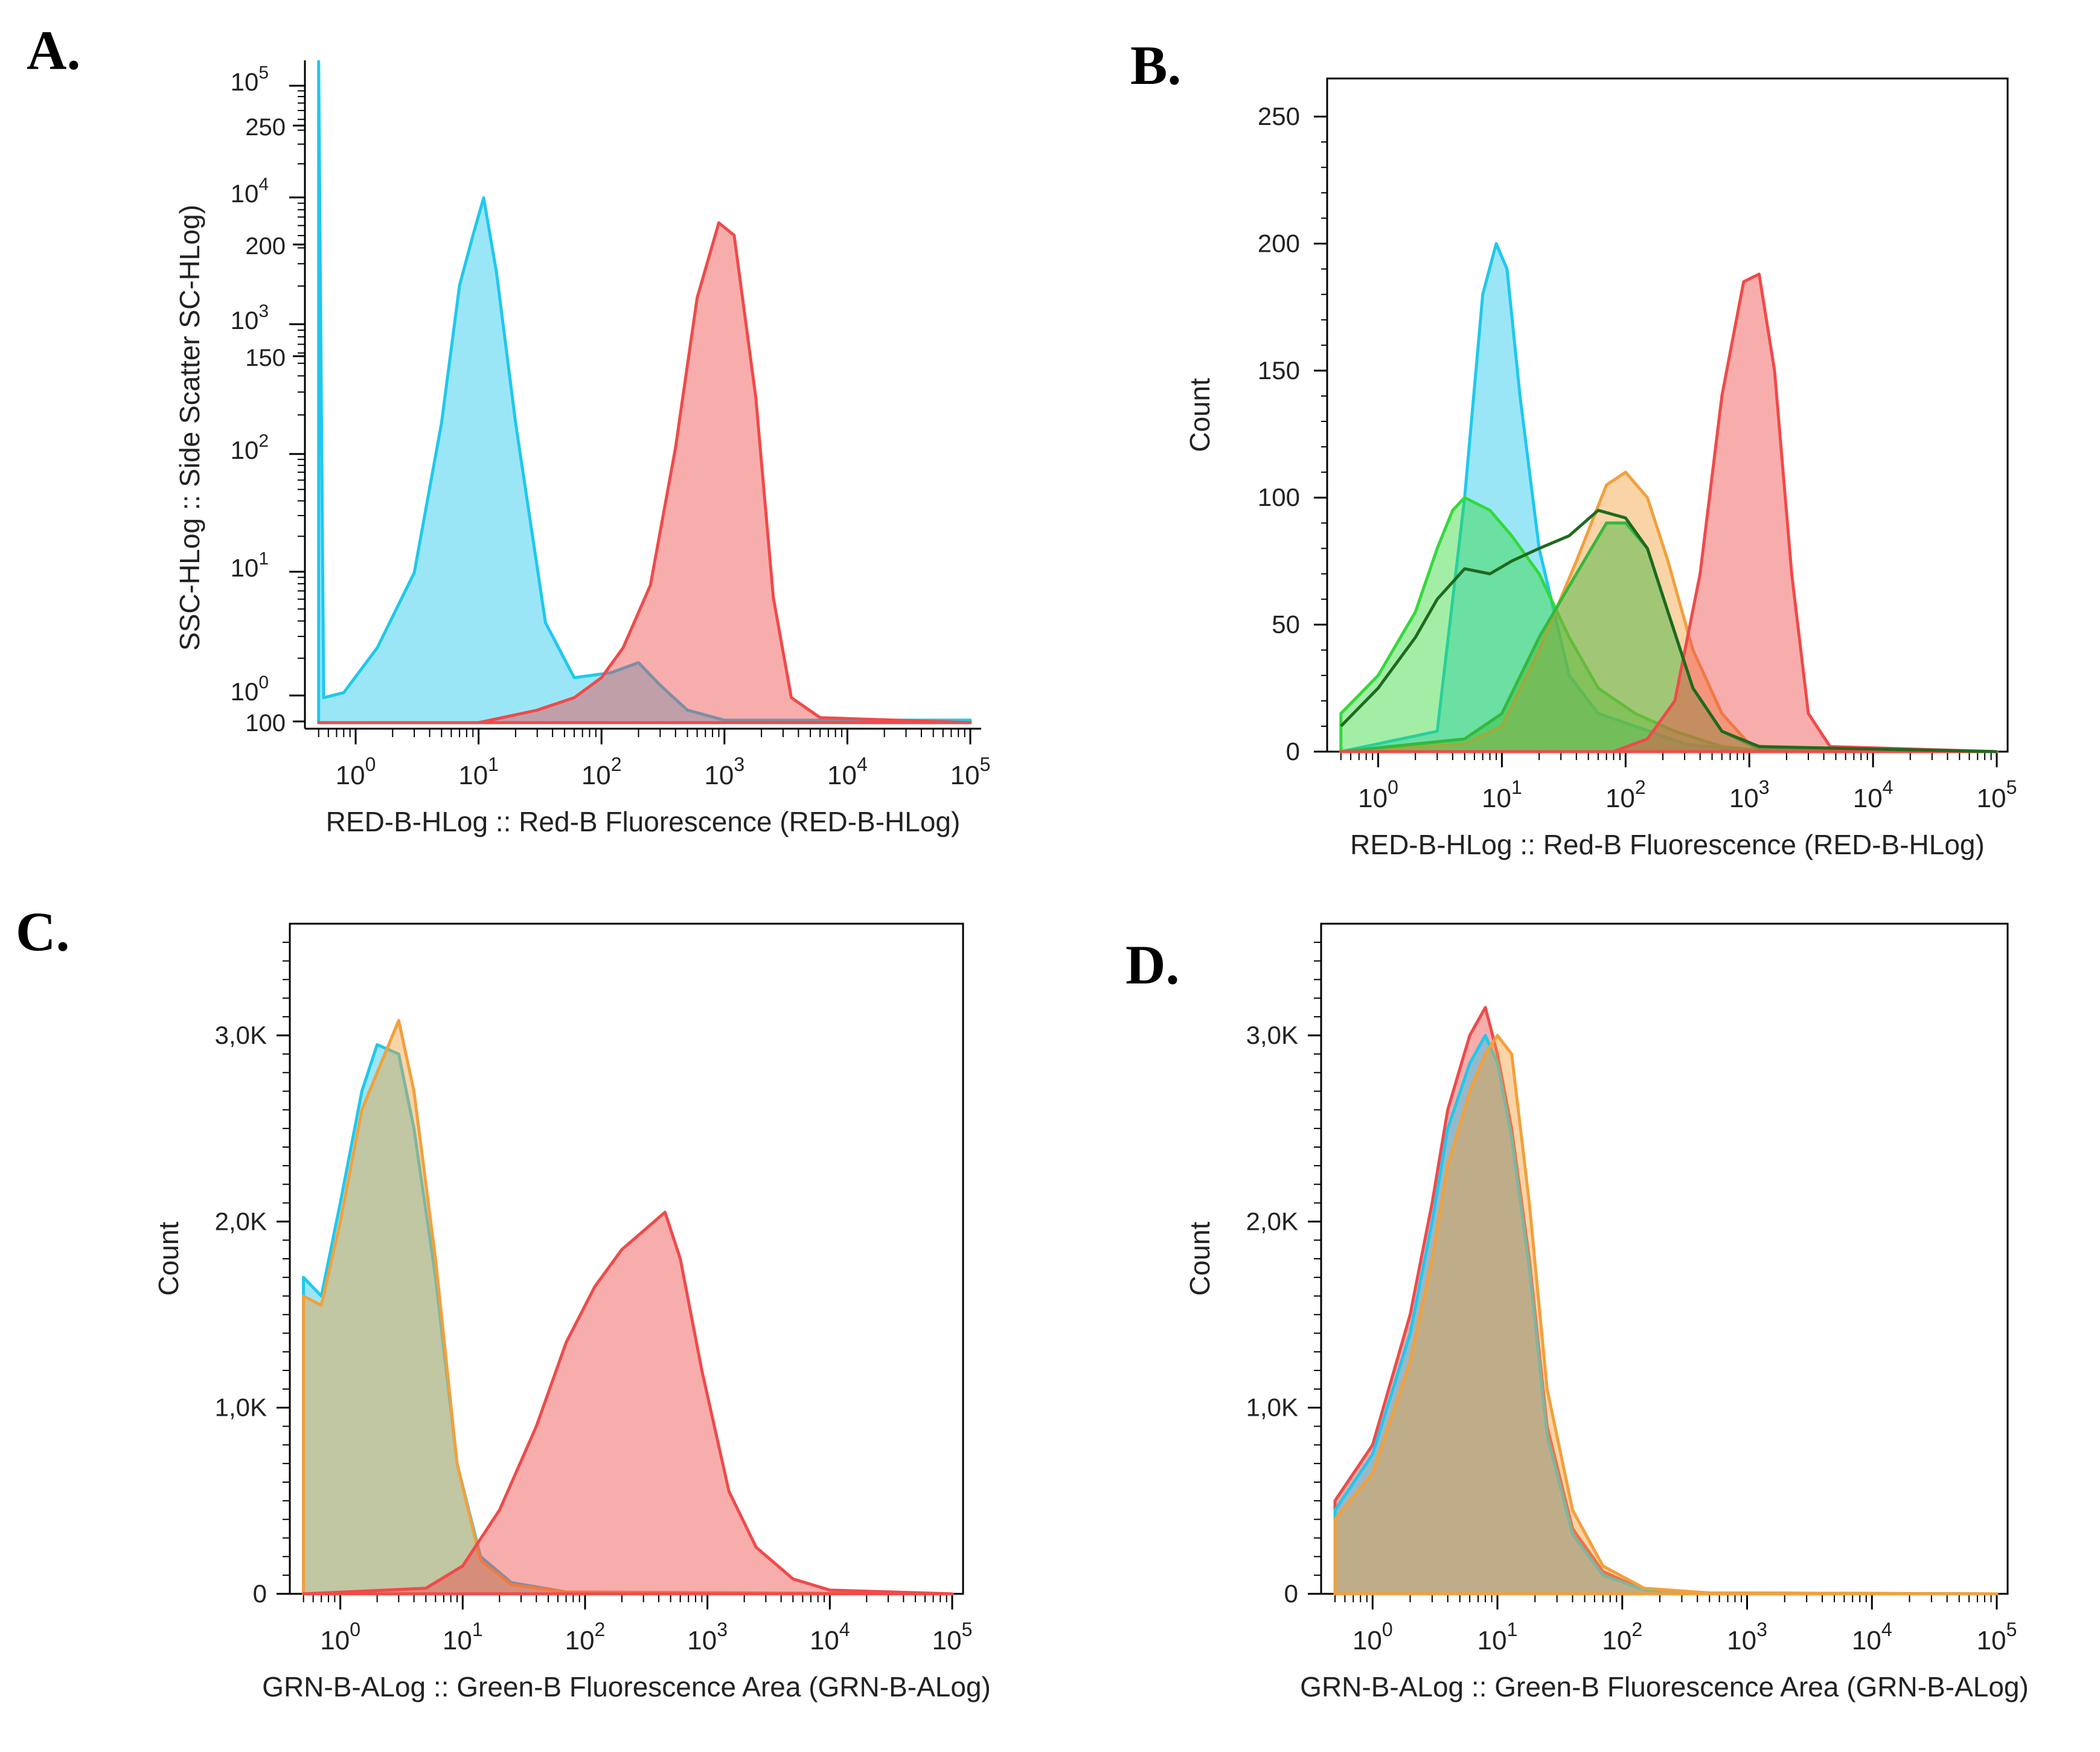 This screenshot has height=1752, width=2100. Describe the element at coordinates (1272, 1221) in the screenshot. I see `panel-d-y-tick-label: 2,0K` at that location.